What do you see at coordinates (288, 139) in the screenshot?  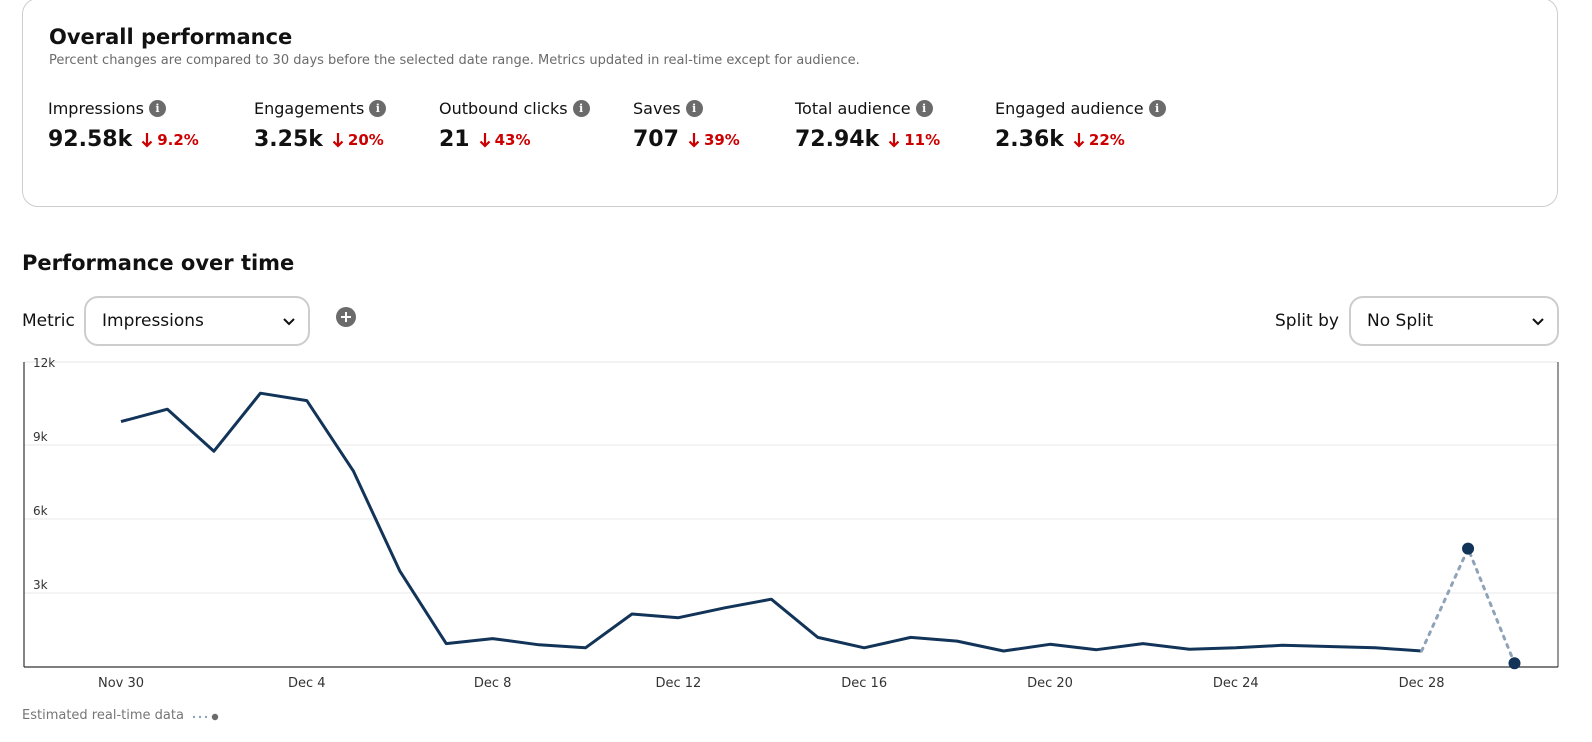 I see `metric-value: 3.25k` at bounding box center [288, 139].